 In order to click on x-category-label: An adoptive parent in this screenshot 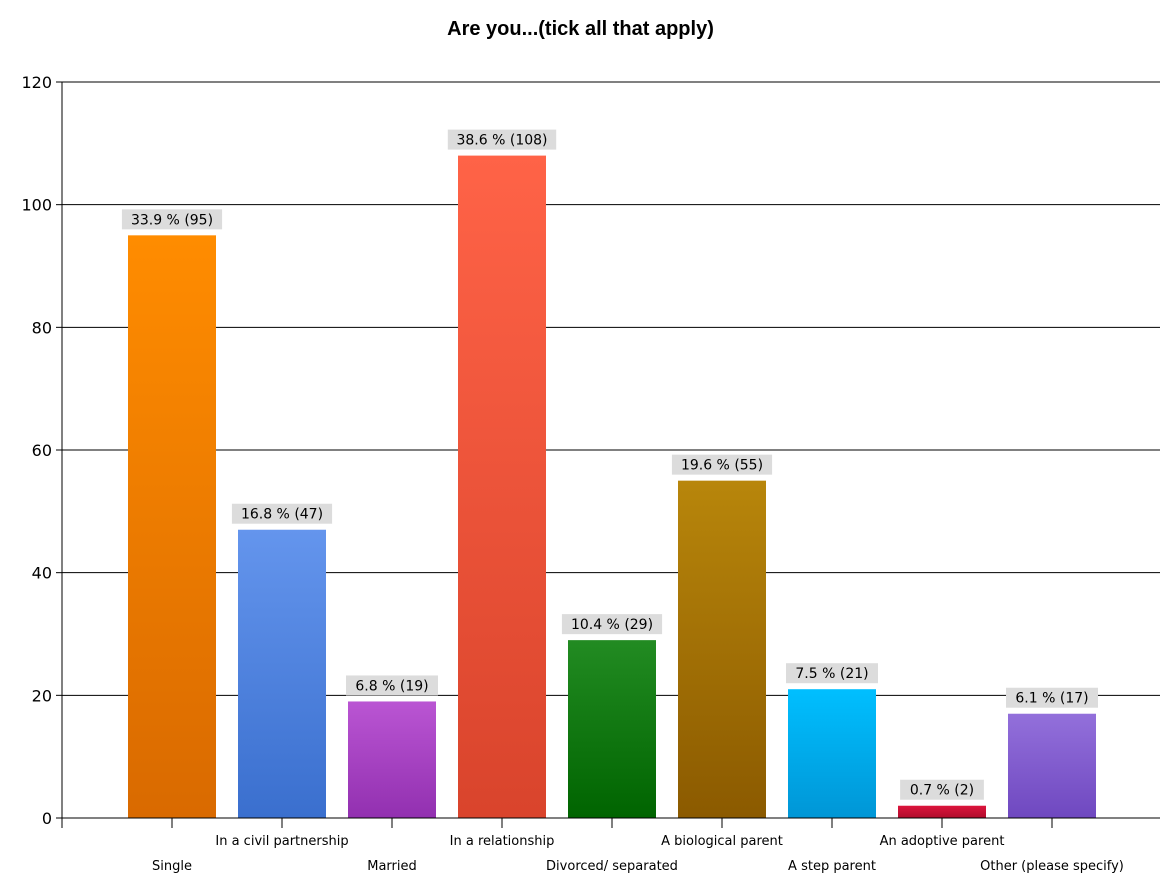, I will do `click(942, 841)`.